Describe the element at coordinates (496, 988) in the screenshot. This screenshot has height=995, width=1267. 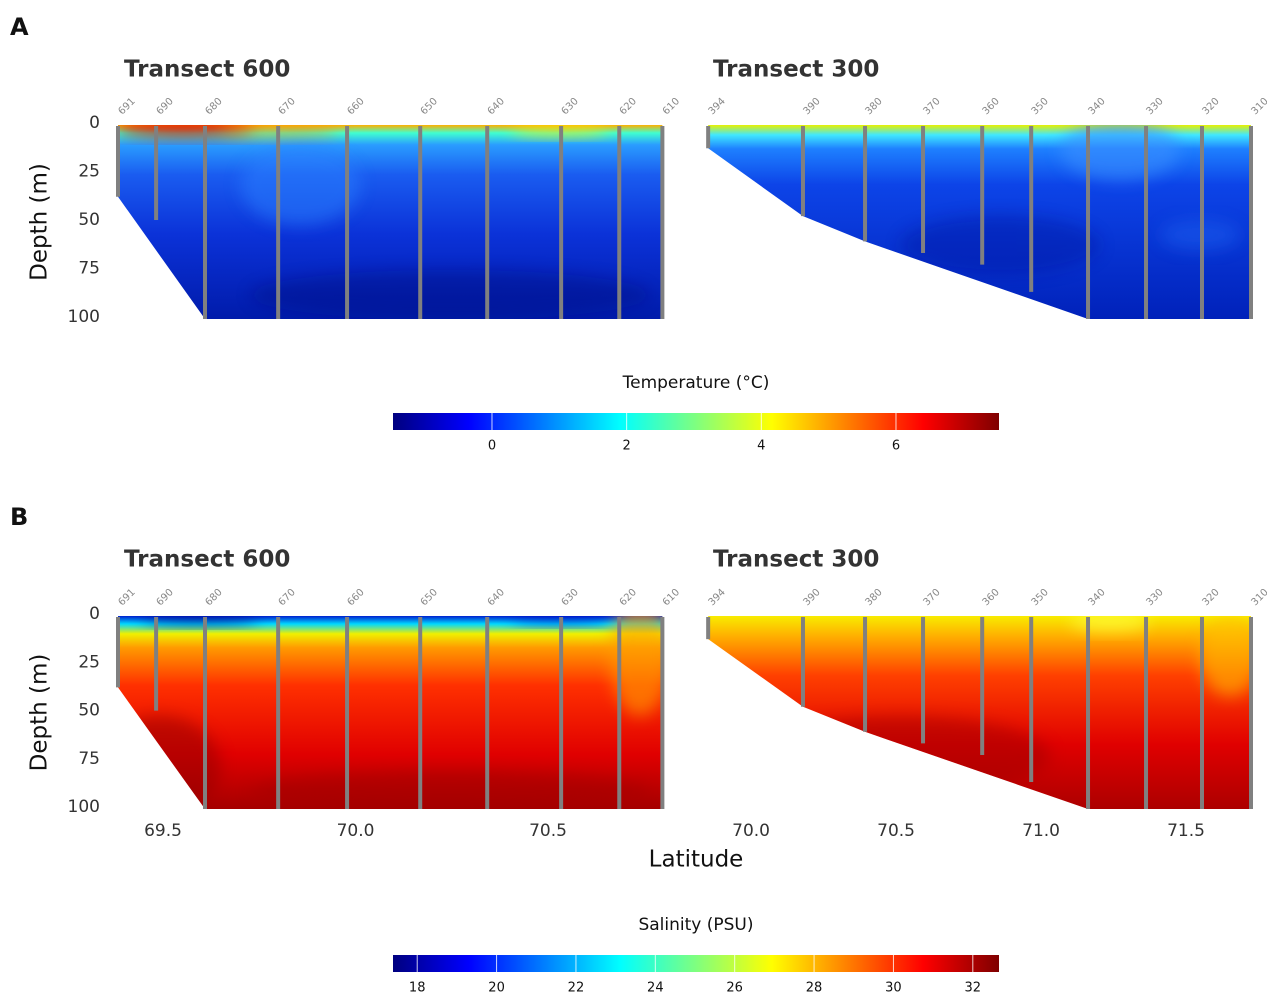
I see `colorbar-tick-label: 20` at that location.